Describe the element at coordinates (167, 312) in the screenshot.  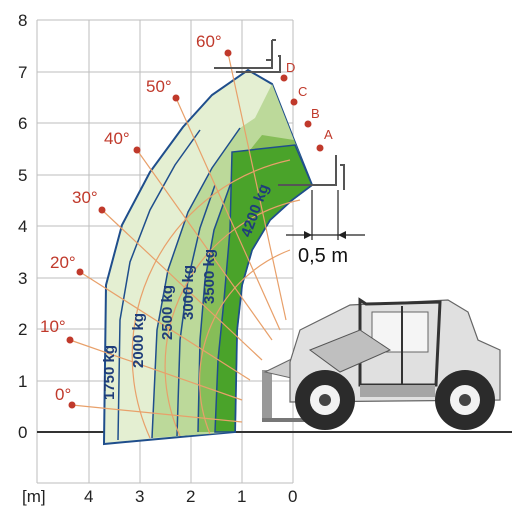
I see `capacity-label-2500kg: 2500 kg` at that location.